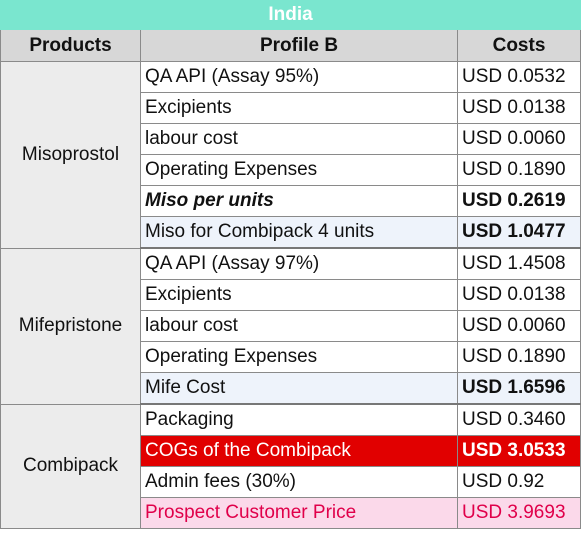 The width and height of the screenshot is (582, 541). What do you see at coordinates (299, 513) in the screenshot?
I see `customer-price-label: Prospect Customer Price` at bounding box center [299, 513].